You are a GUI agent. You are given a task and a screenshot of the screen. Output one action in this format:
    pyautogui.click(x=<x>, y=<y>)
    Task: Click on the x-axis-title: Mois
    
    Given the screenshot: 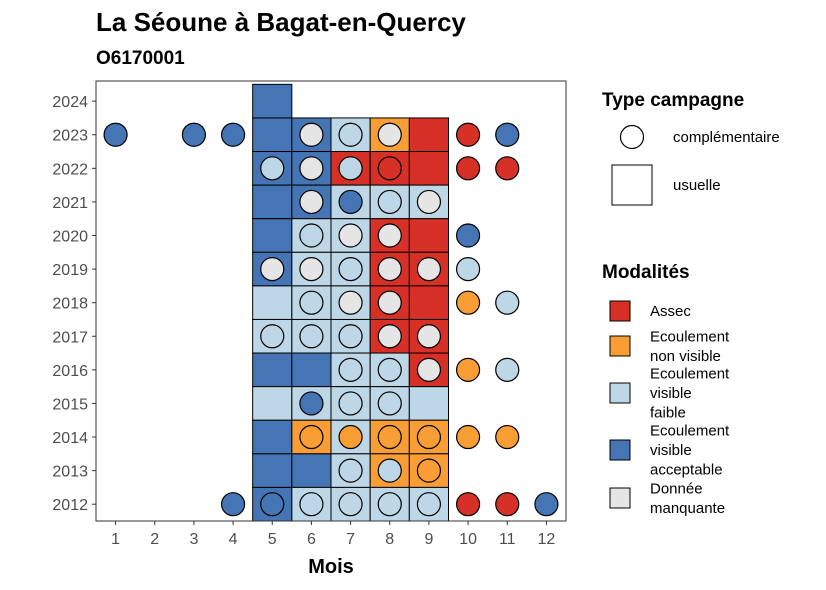 What is the action you would take?
    pyautogui.click(x=331, y=567)
    